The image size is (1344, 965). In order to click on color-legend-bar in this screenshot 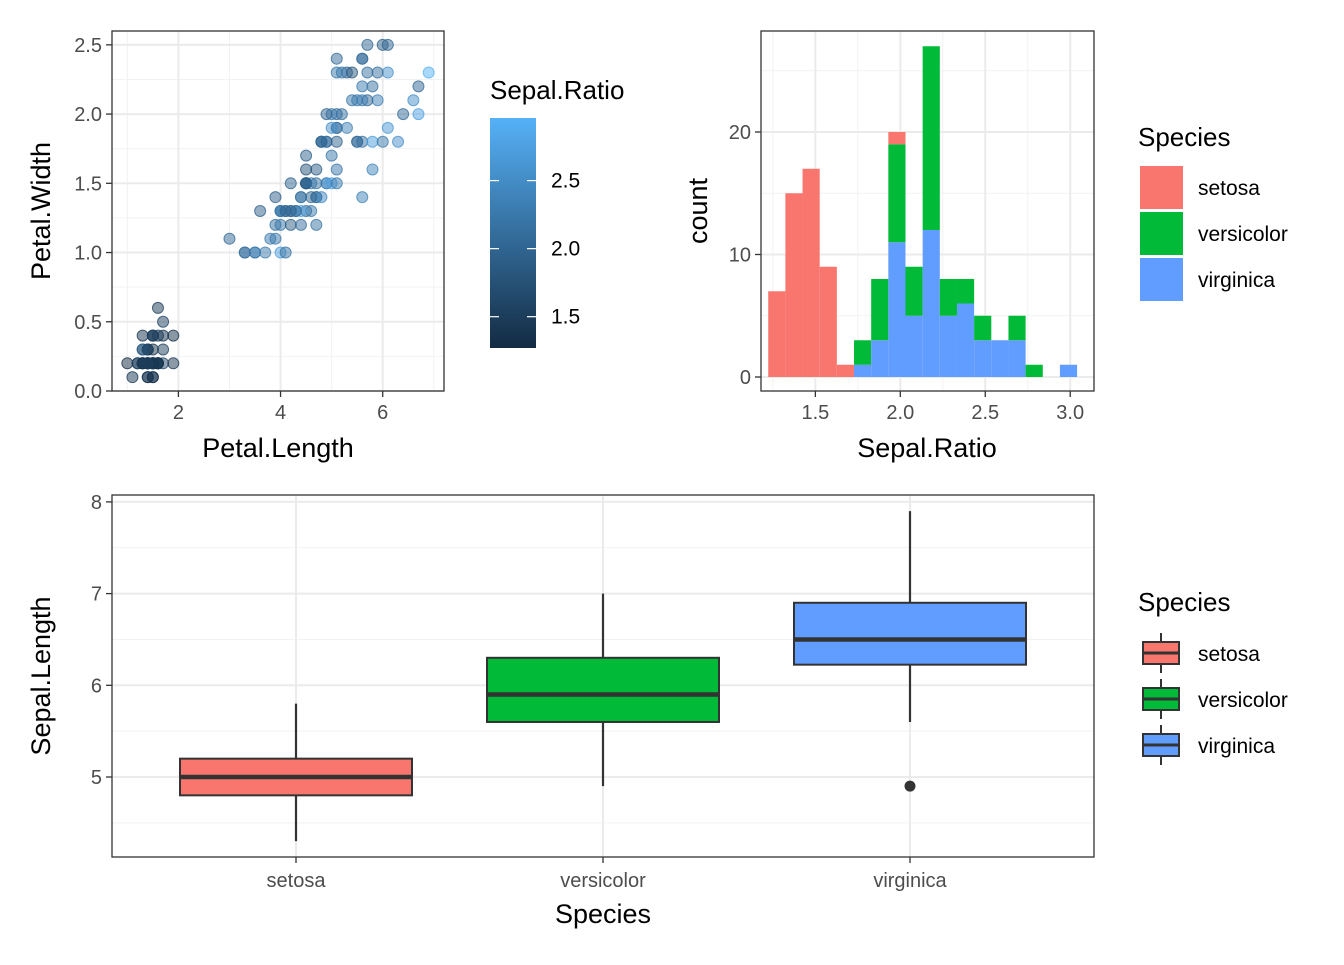, I will do `click(513, 233)`.